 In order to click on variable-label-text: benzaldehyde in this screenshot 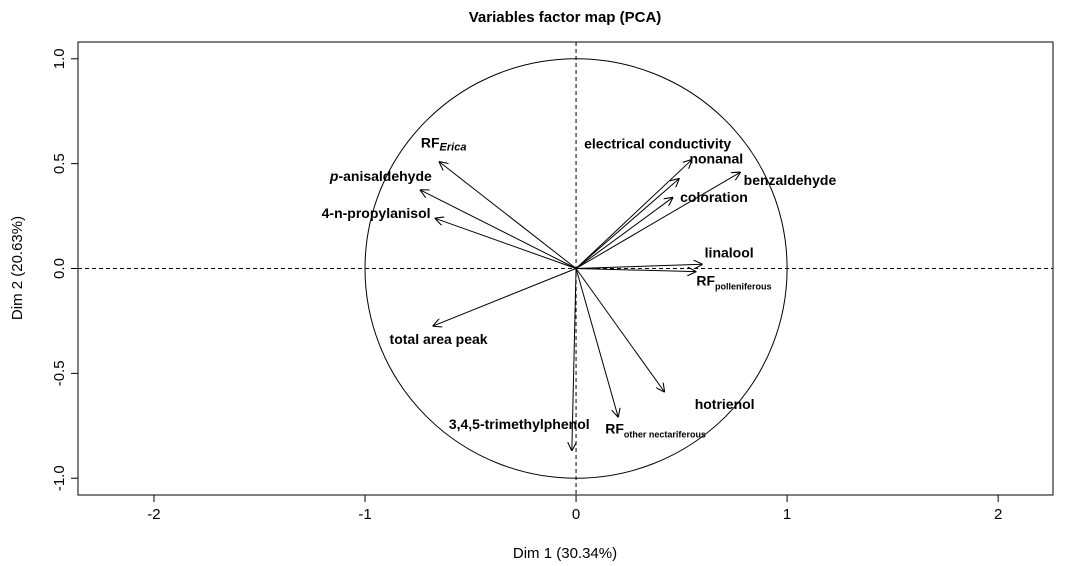, I will do `click(790, 180)`.